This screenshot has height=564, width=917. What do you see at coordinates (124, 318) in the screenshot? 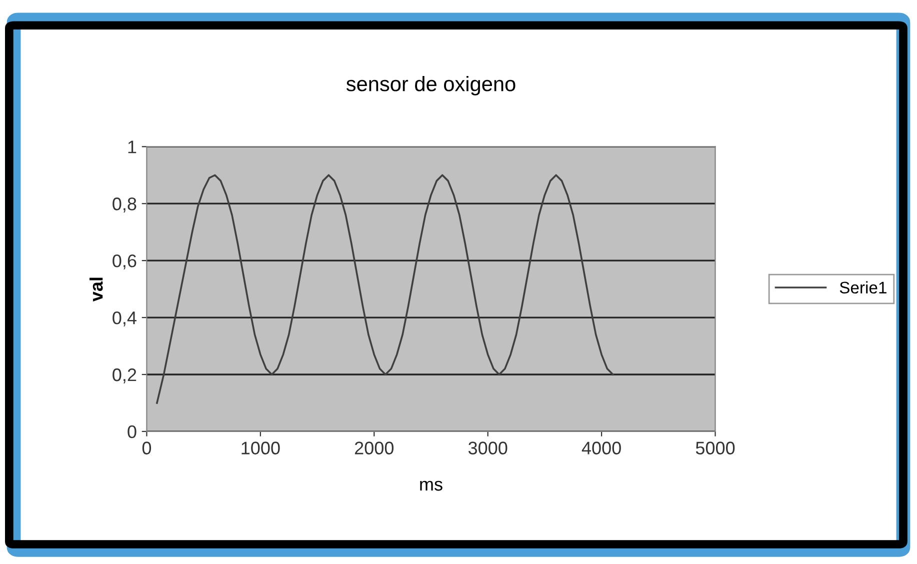
I see `y-tick-label: 0,4` at bounding box center [124, 318].